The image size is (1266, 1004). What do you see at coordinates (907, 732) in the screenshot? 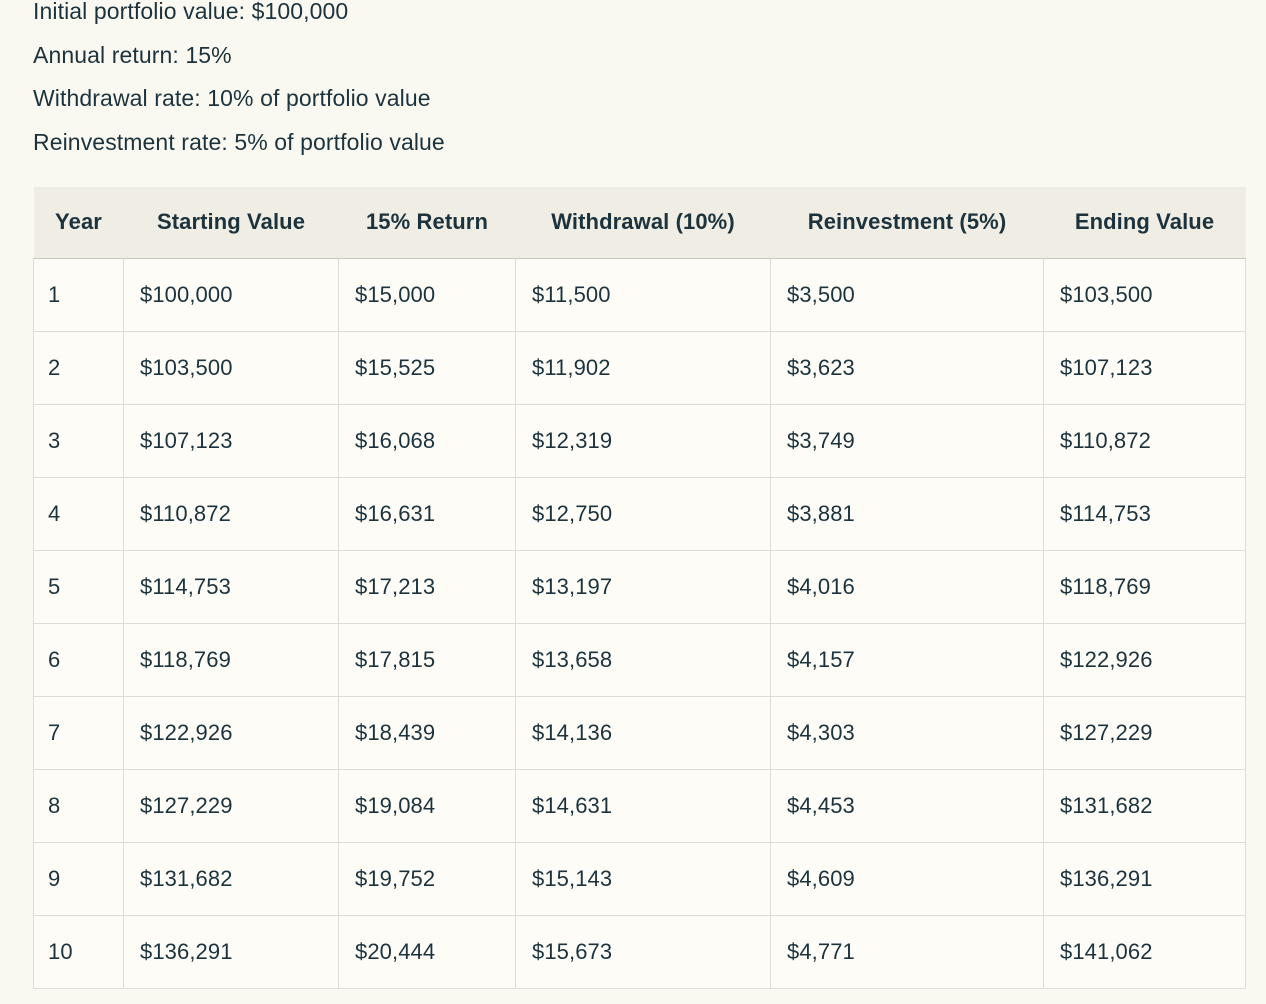
I see `table-cell: $4,303` at bounding box center [907, 732].